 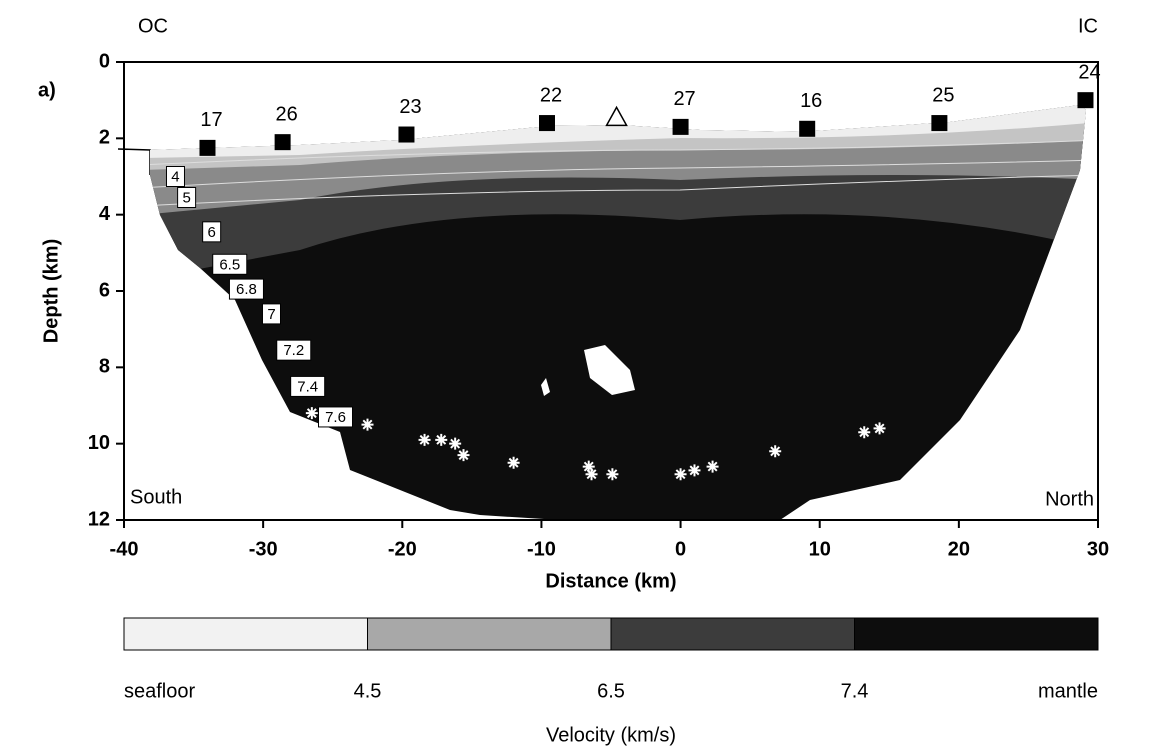 What do you see at coordinates (855, 691) in the screenshot?
I see `colorbar-label: 7.4` at bounding box center [855, 691].